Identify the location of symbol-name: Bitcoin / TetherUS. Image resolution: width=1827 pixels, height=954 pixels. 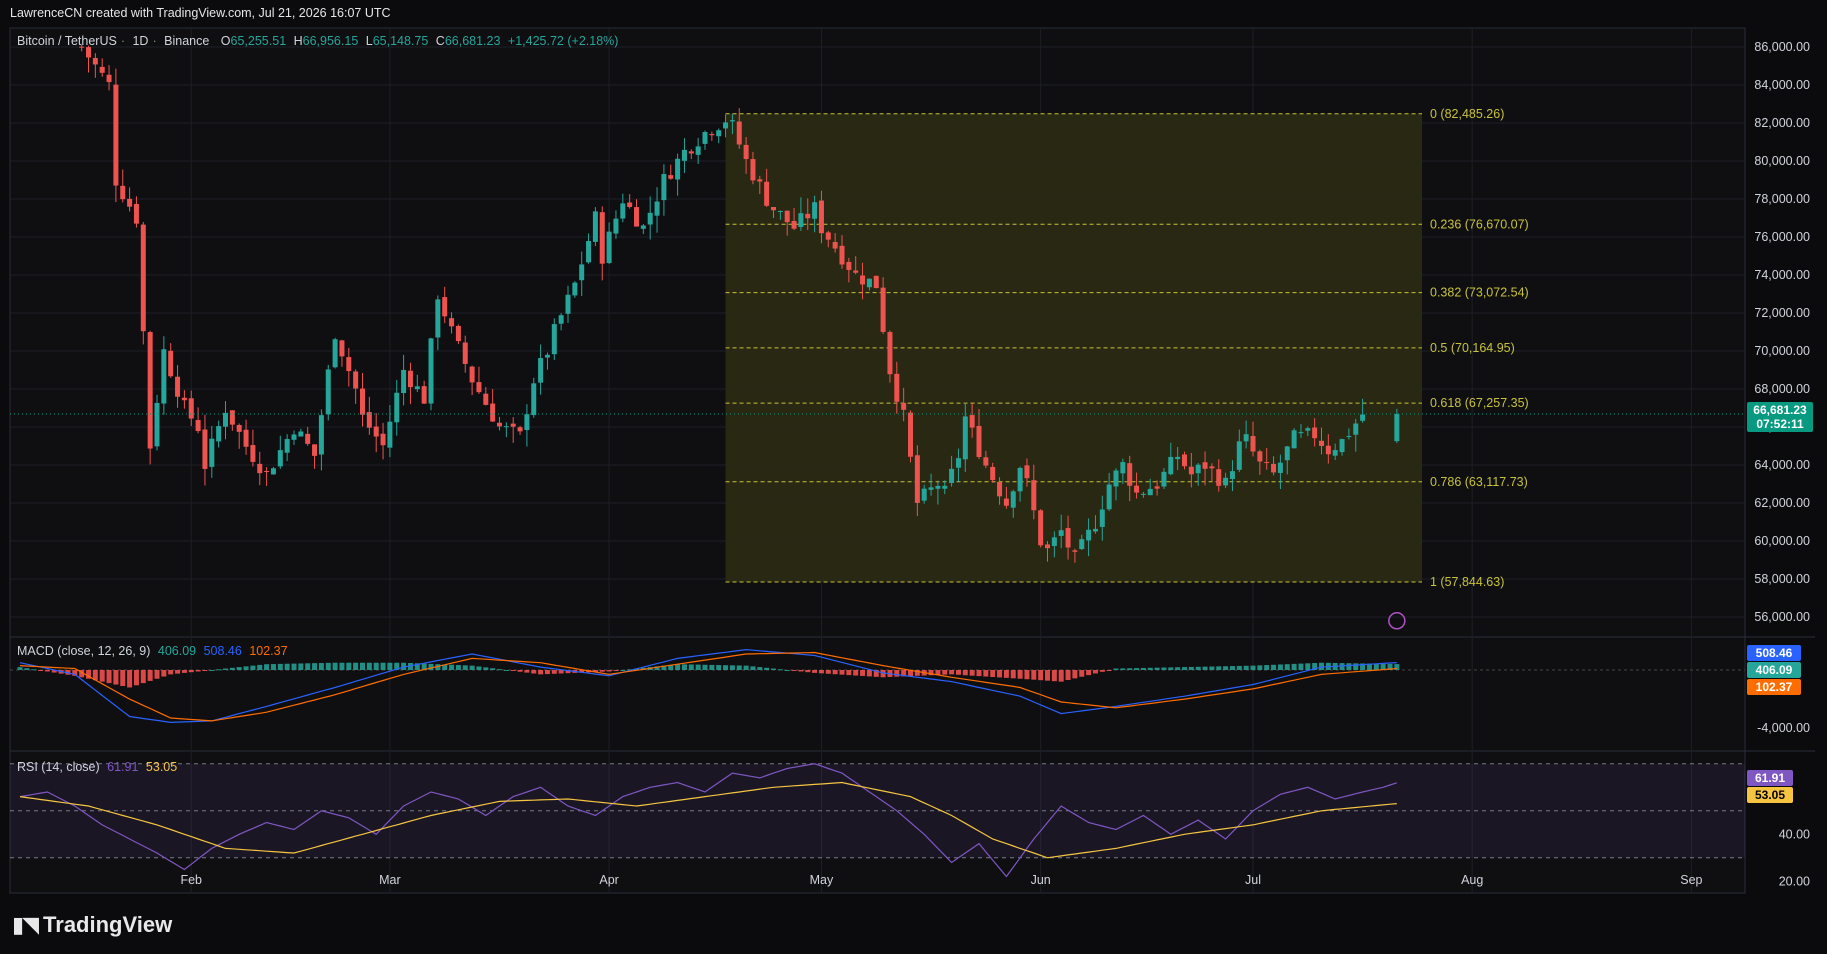
(67, 41).